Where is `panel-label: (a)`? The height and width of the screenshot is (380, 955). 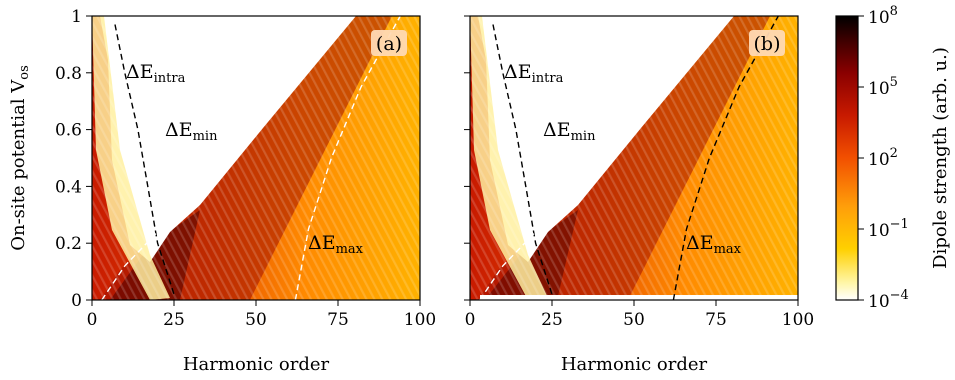 panel-label: (a) is located at coordinates (389, 44).